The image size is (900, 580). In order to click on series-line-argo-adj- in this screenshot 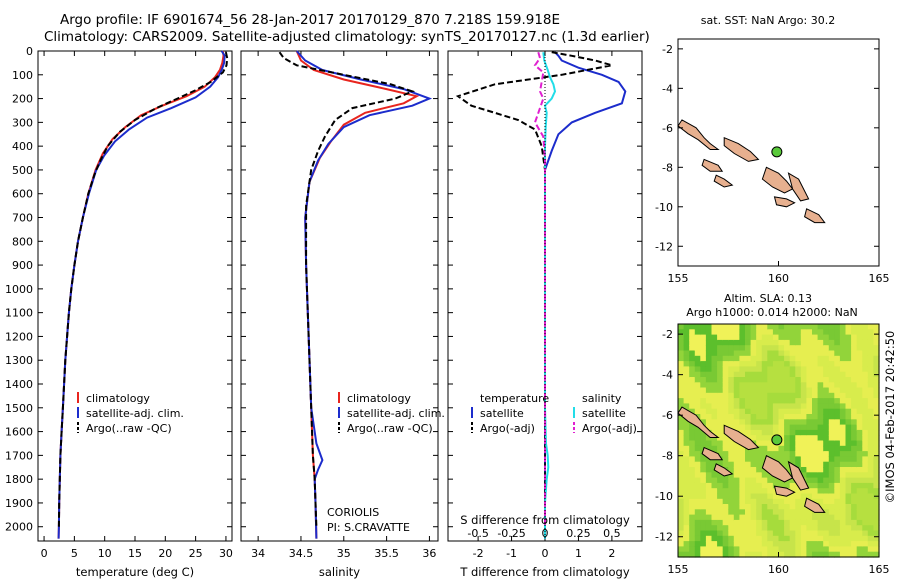, I will do `click(534, 289)`.